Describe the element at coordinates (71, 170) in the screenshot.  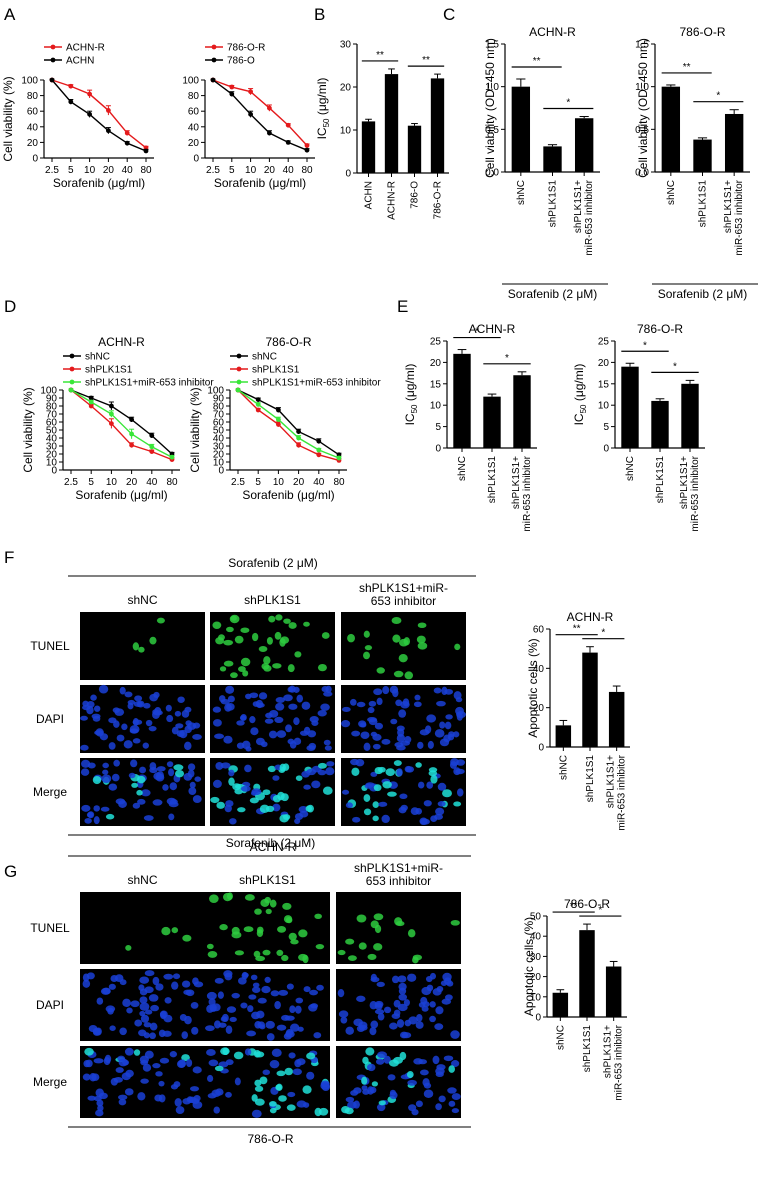
I see `chart-a1-xtick-label-1: 5` at that location.